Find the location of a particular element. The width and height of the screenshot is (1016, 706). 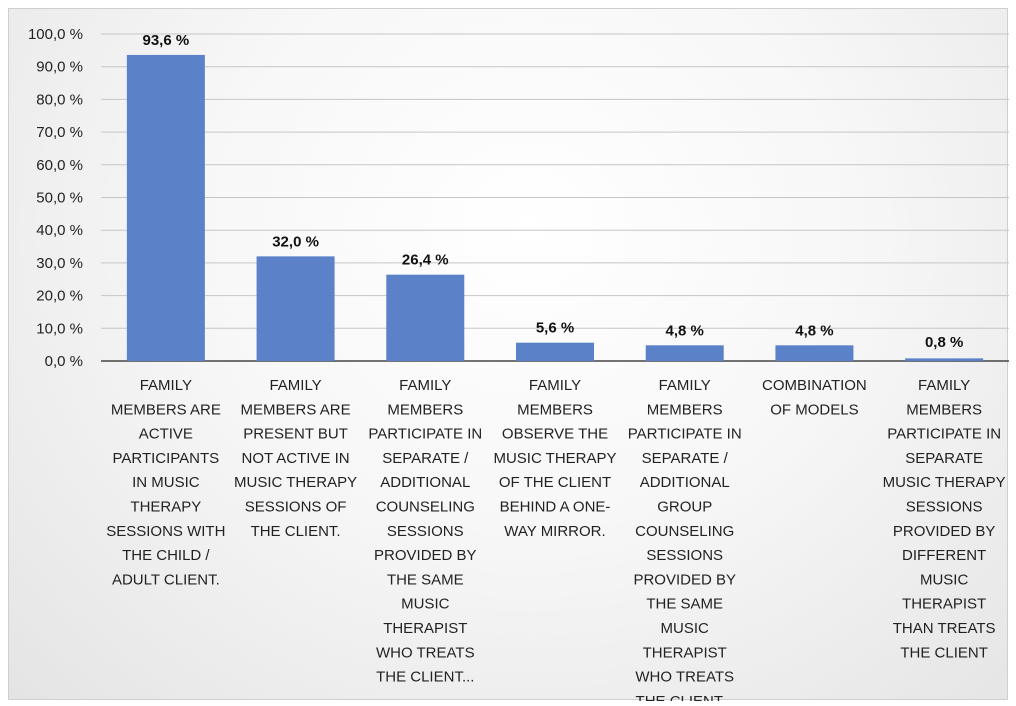

category-label-line: ACTIVE is located at coordinates (166, 434).